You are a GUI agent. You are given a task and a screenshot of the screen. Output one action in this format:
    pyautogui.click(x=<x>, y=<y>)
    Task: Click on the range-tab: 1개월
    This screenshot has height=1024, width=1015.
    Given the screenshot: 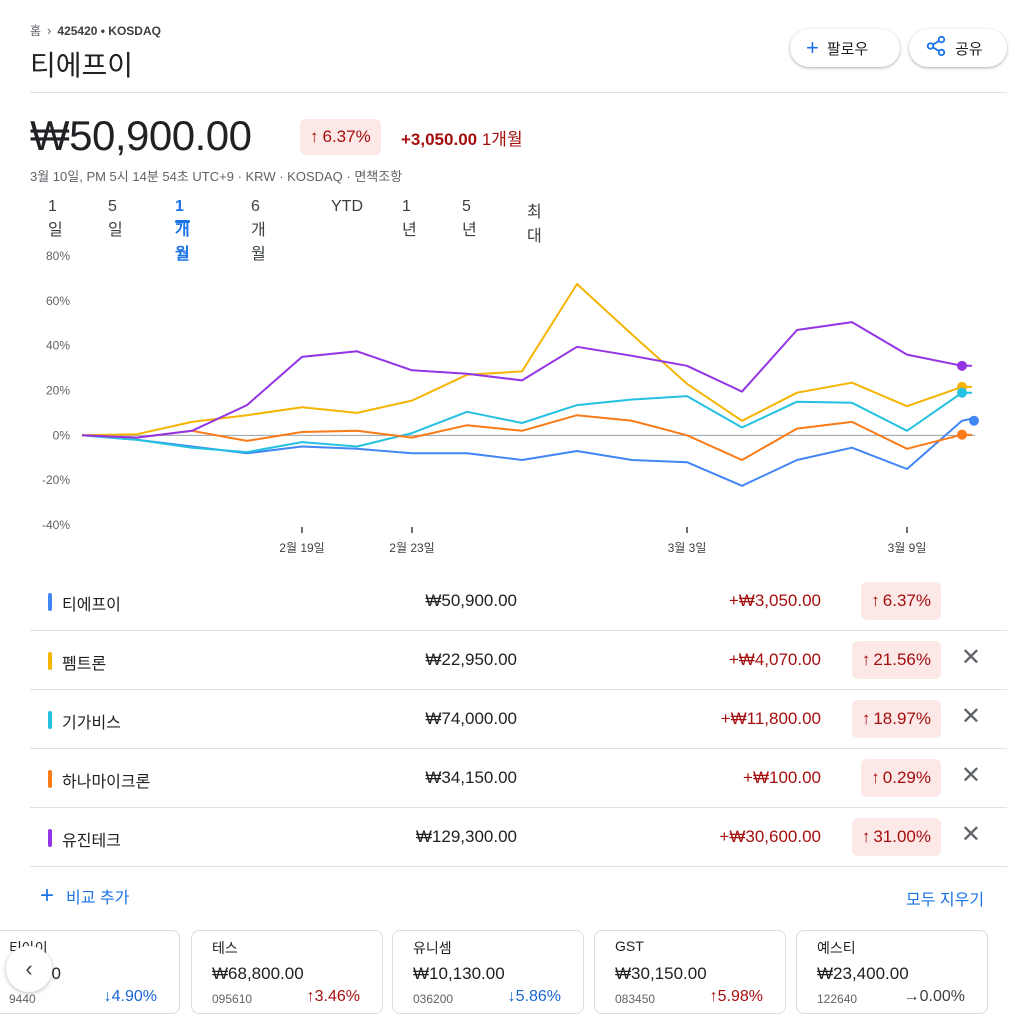 What is the action you would take?
    pyautogui.click(x=182, y=230)
    